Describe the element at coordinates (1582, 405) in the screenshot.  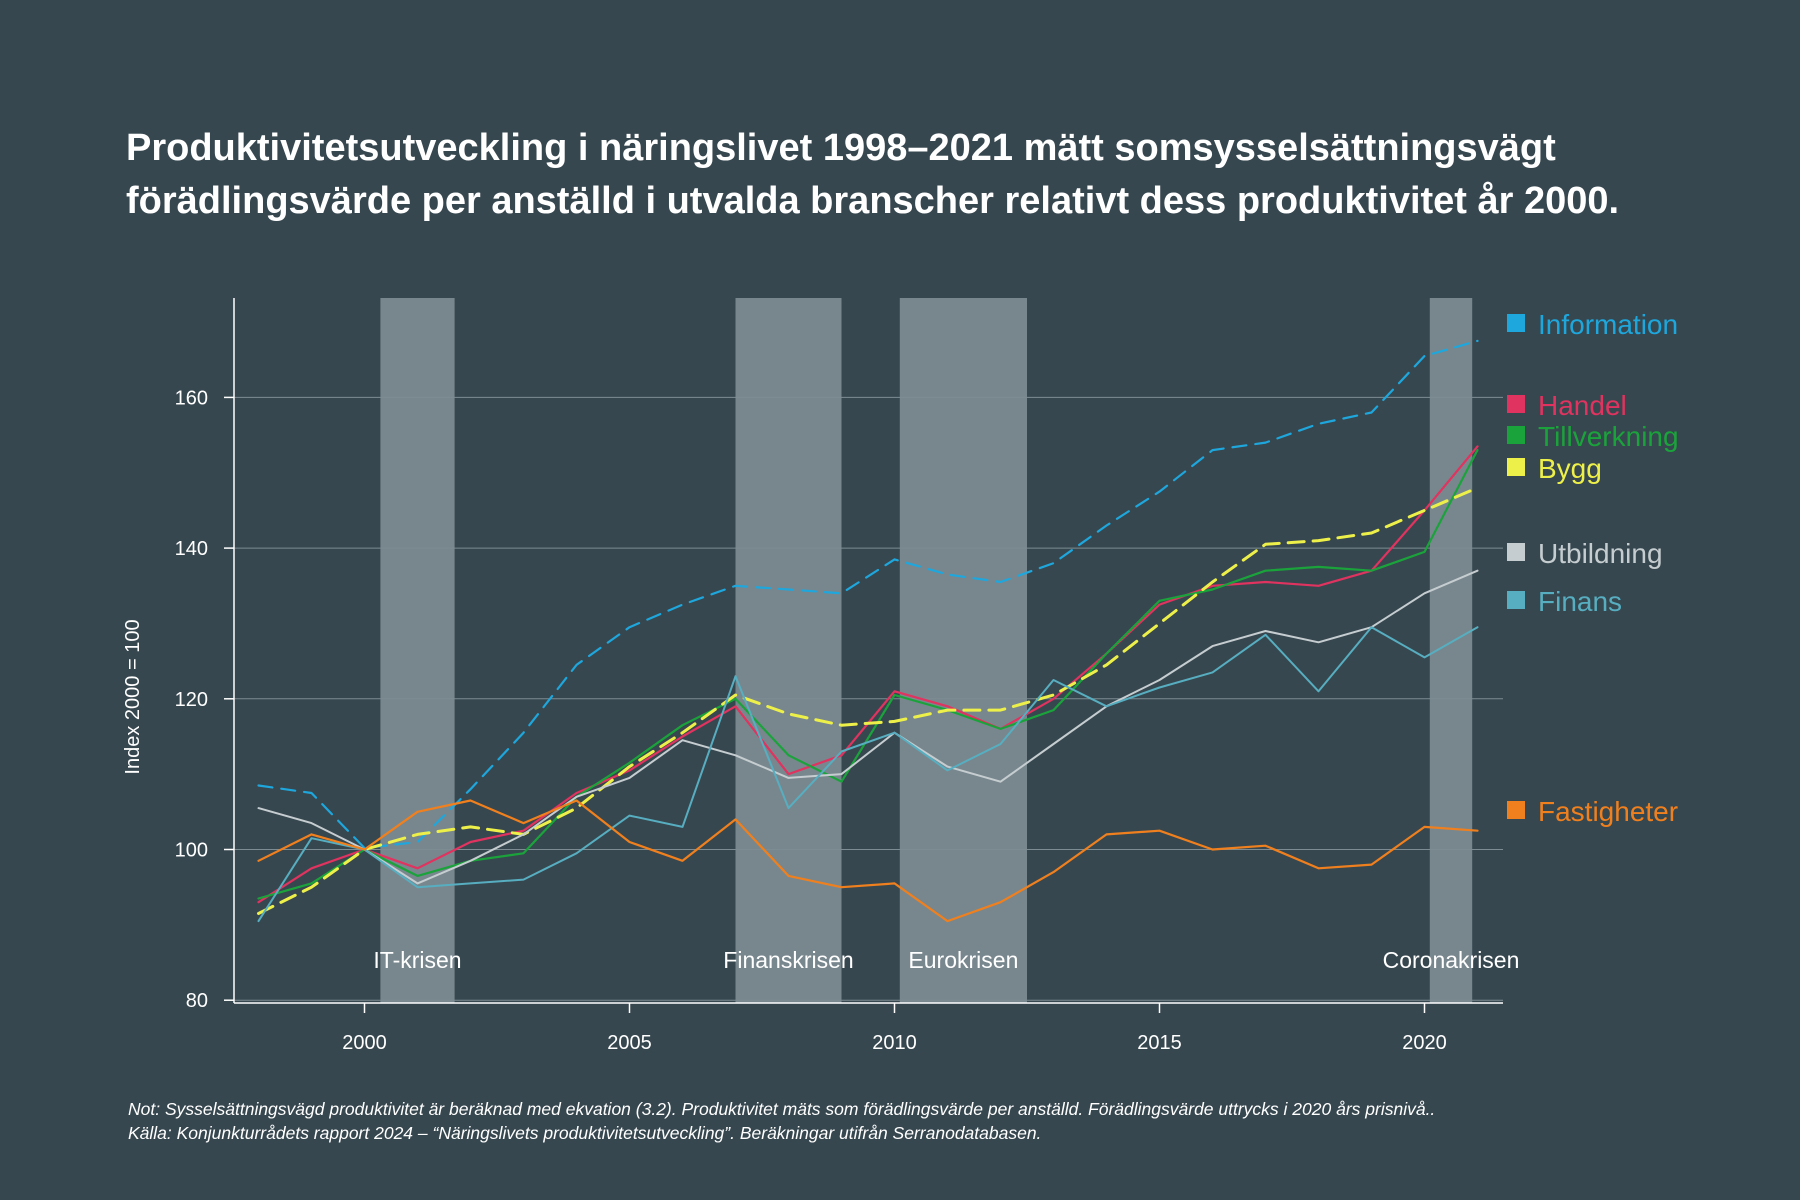
I see `legend-label-handel: Handel` at that location.